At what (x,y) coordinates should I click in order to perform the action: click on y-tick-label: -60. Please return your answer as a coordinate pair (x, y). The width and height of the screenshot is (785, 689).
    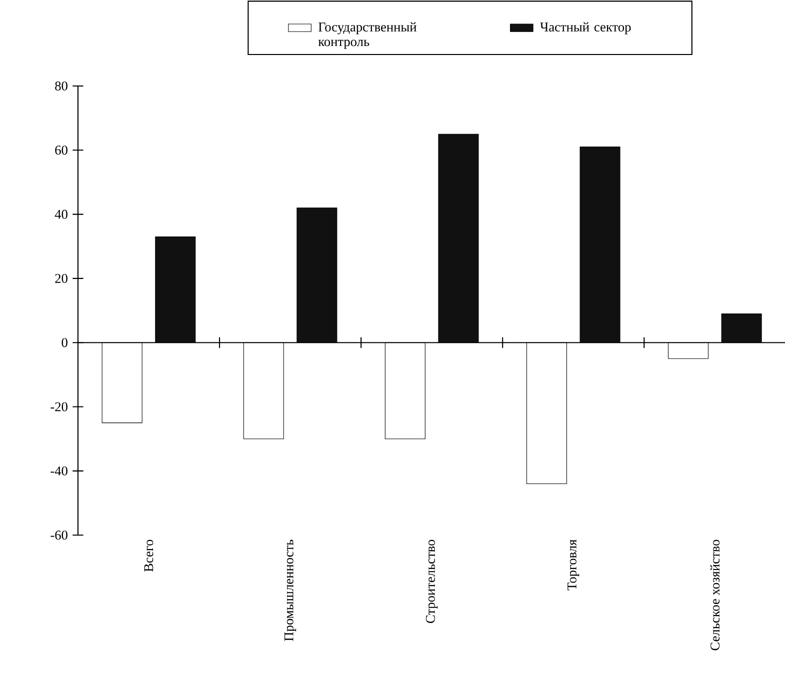
    Looking at the image, I should click on (59, 535).